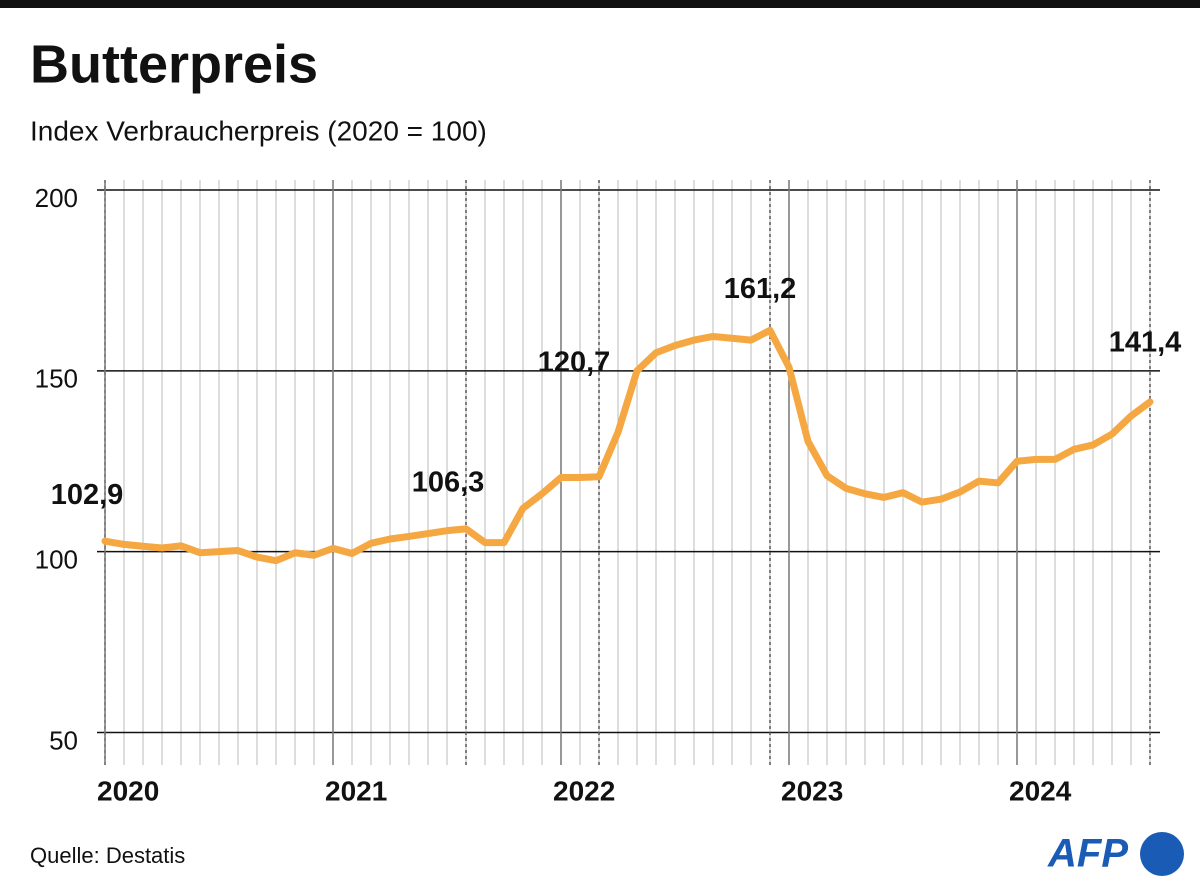 Image resolution: width=1200 pixels, height=894 pixels. Describe the element at coordinates (812, 790) in the screenshot. I see `x-tick-label: 2023` at that location.